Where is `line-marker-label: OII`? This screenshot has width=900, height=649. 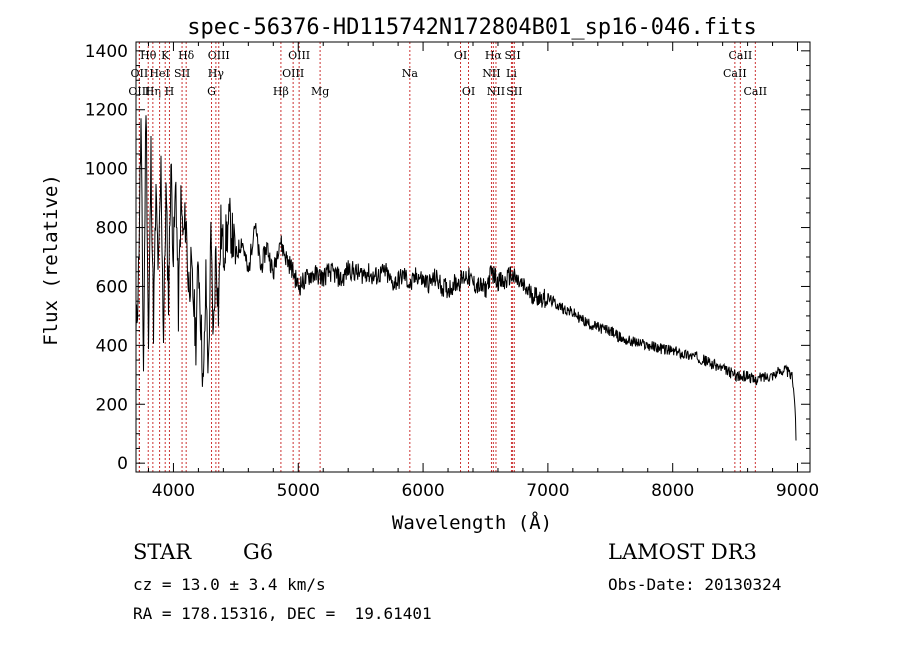 line-marker-label: OII is located at coordinates (140, 73).